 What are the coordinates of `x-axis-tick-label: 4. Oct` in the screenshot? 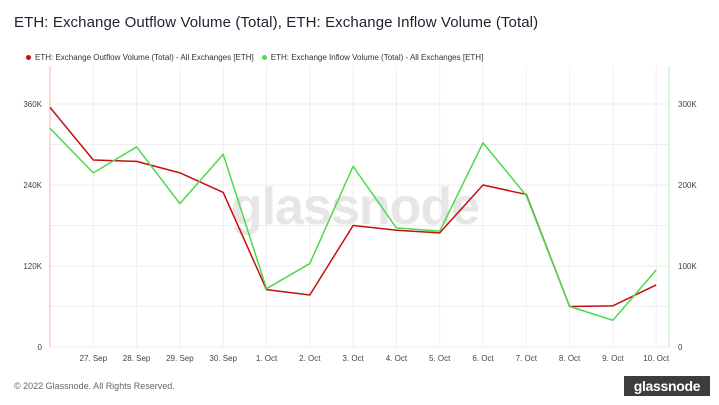 It's located at (397, 358).